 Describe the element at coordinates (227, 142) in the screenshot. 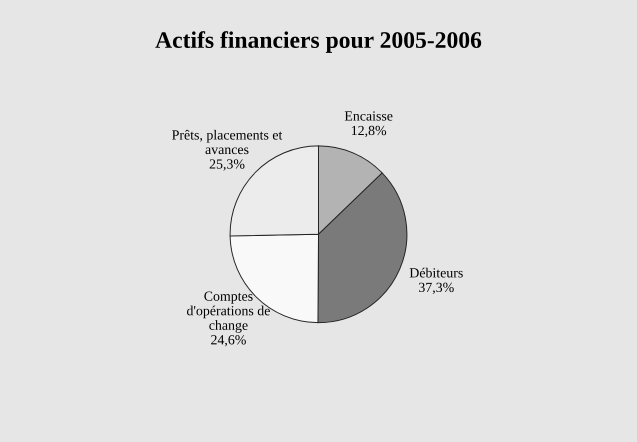

I see `slice-label: Prêts, placements et avances` at that location.